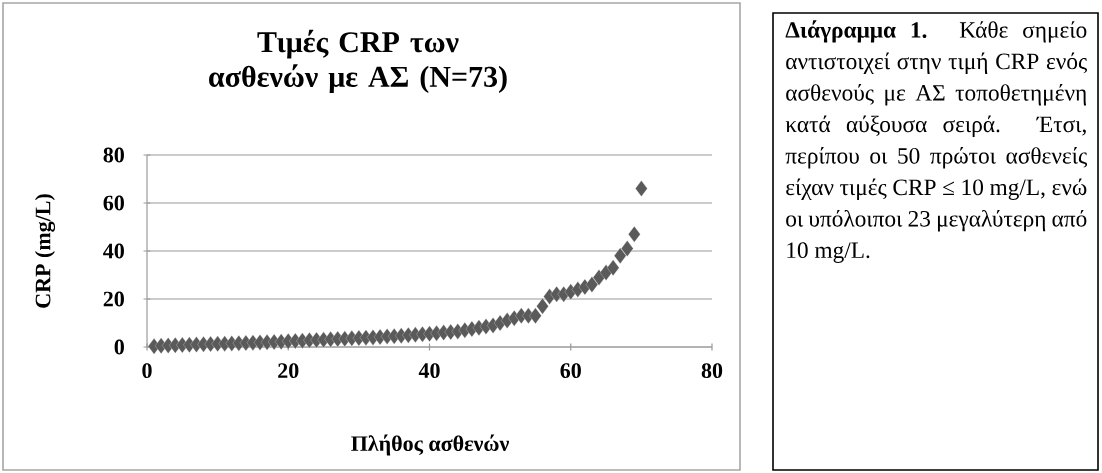  What do you see at coordinates (45, 251) in the screenshot?
I see `y-axis-title: CRP (mg/L)` at bounding box center [45, 251].